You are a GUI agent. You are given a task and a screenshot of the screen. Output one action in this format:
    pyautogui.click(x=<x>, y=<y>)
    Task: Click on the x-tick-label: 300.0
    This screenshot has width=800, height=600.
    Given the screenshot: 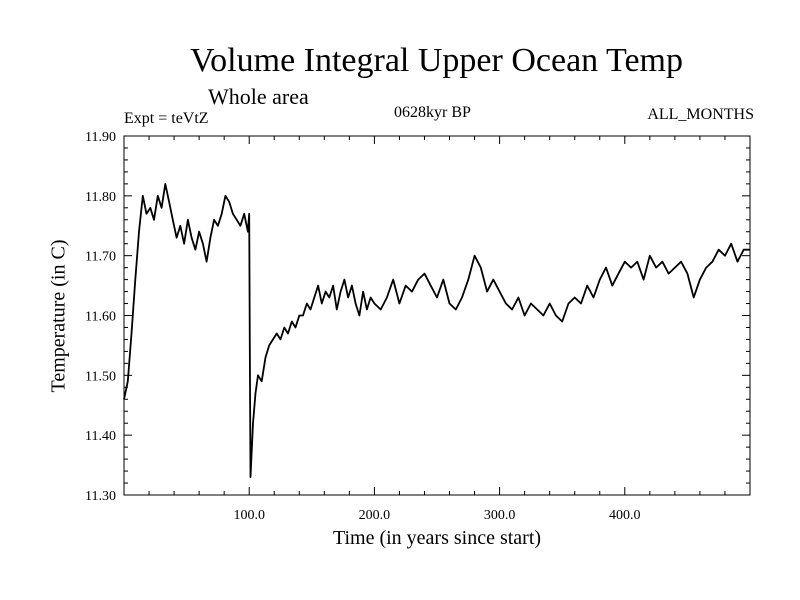 What is the action you would take?
    pyautogui.click(x=500, y=515)
    